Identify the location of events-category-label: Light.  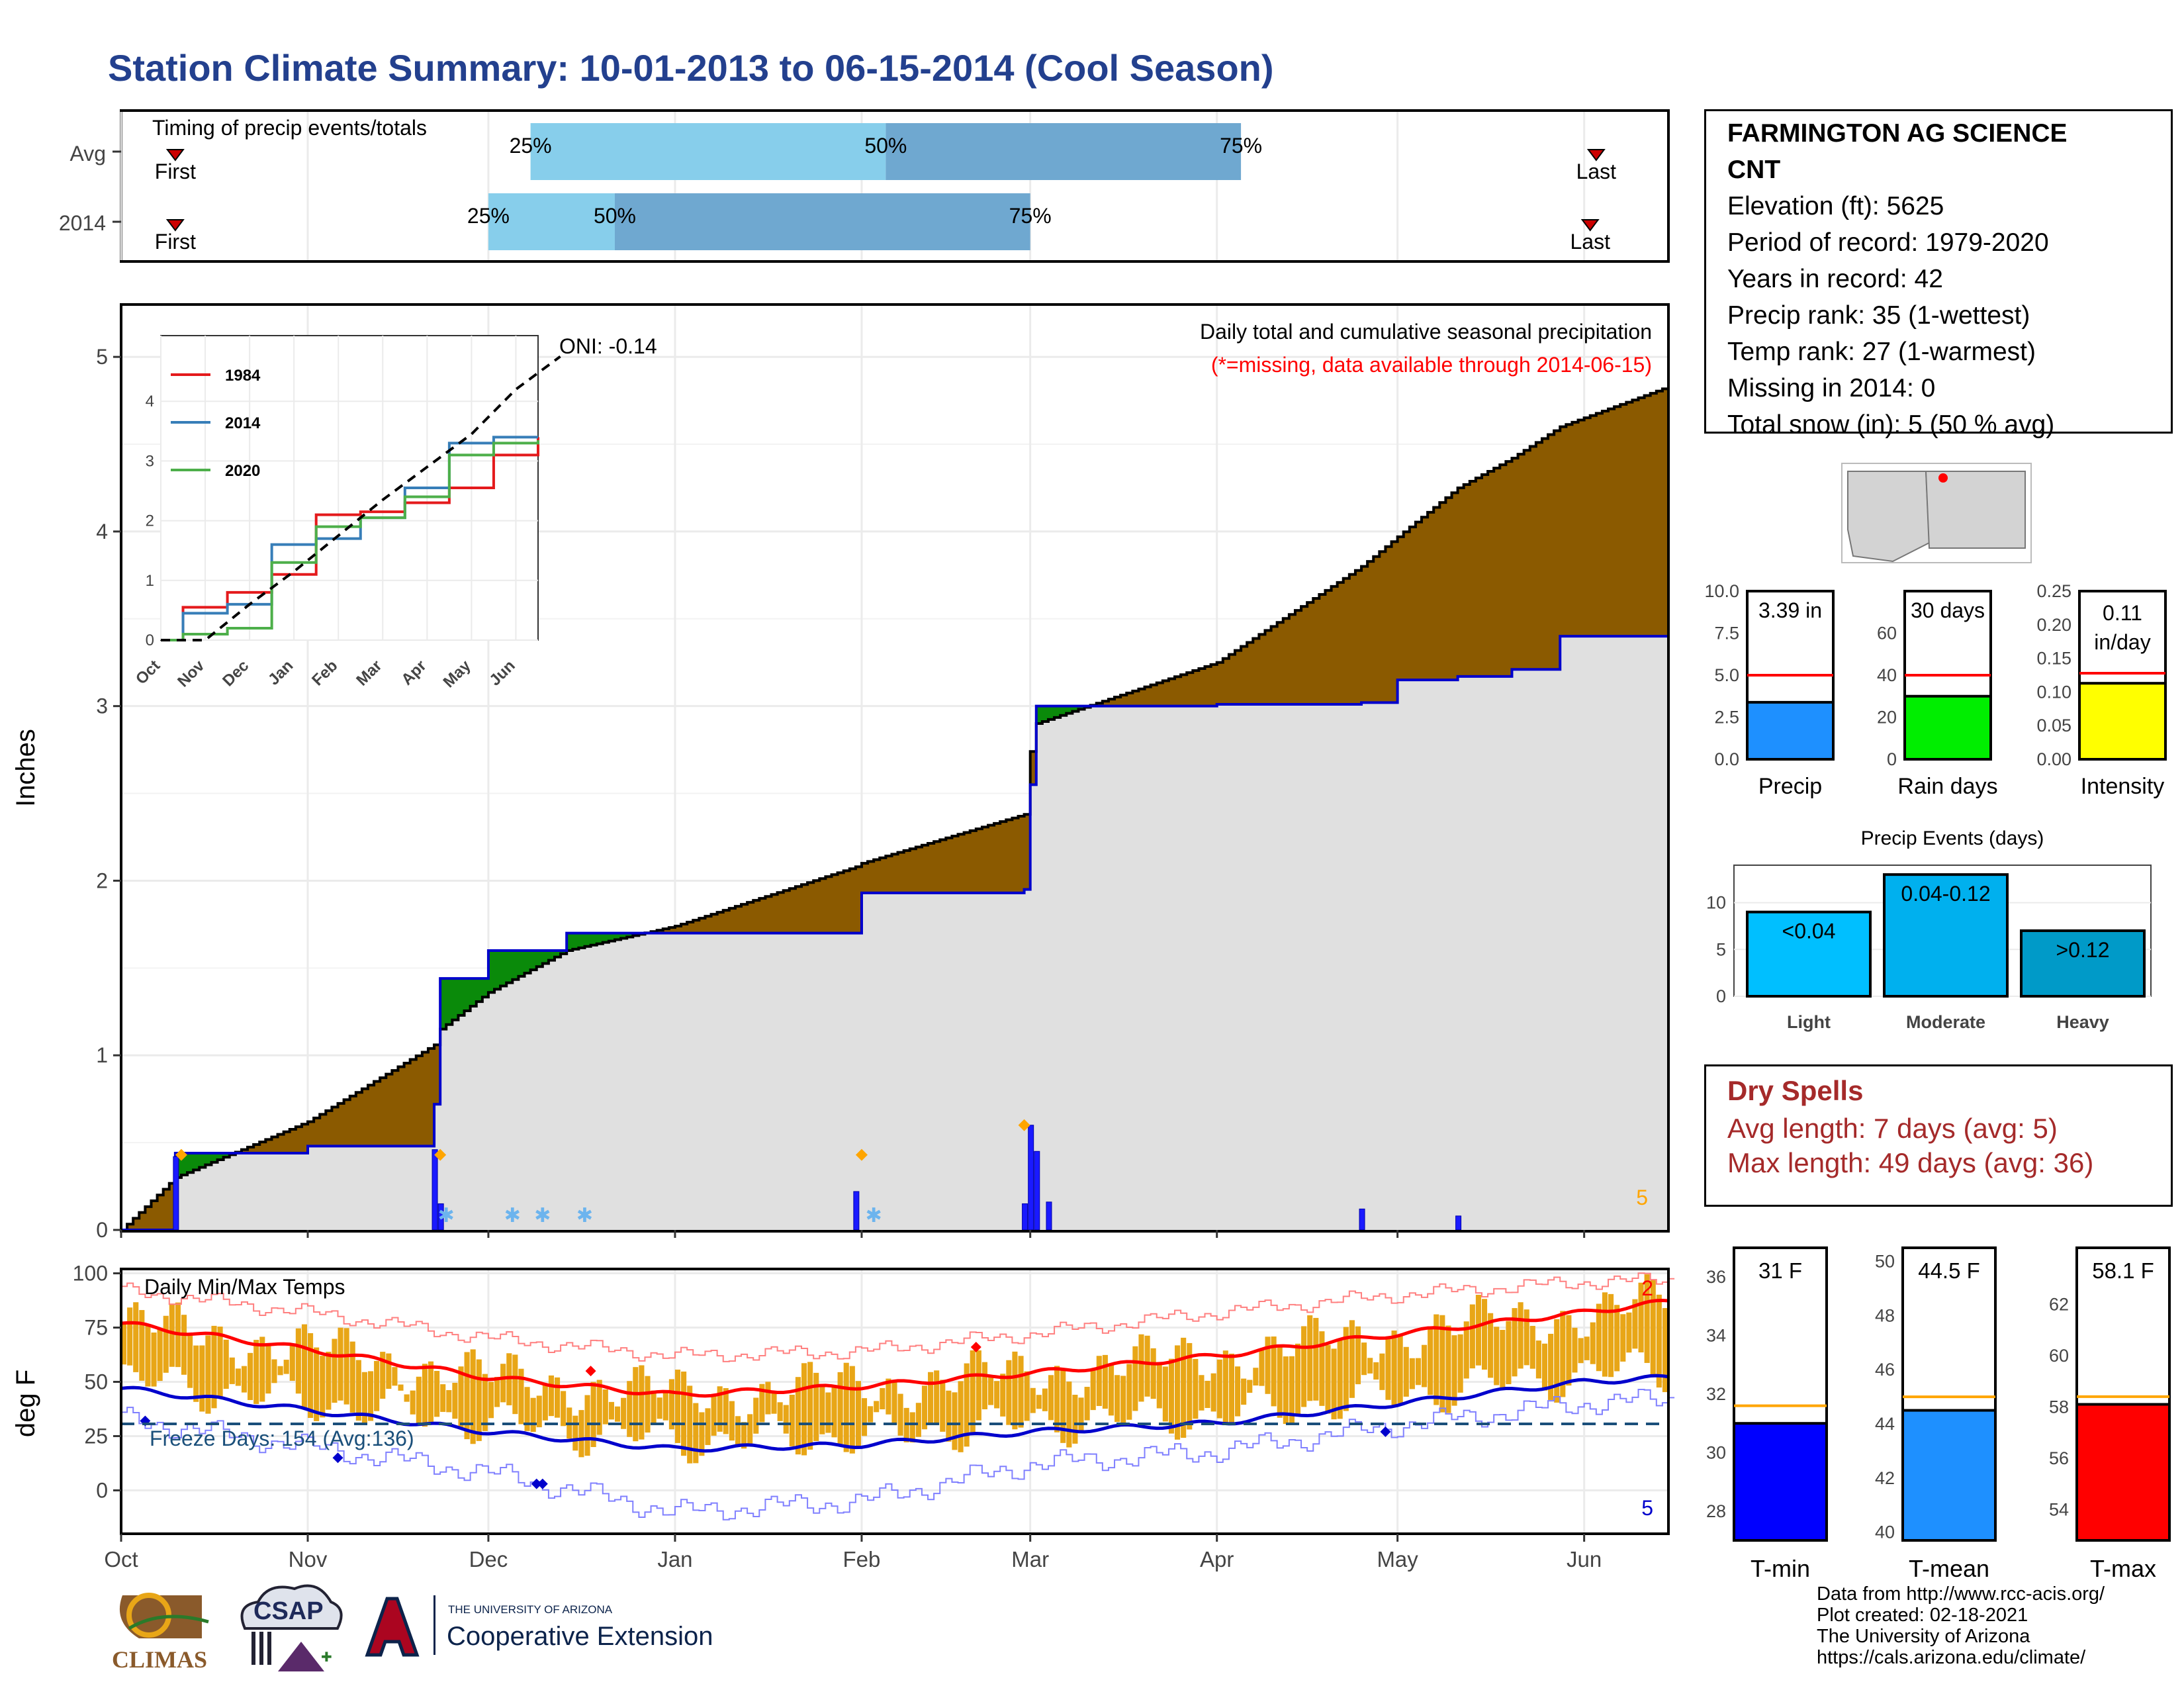
(1809, 1022).